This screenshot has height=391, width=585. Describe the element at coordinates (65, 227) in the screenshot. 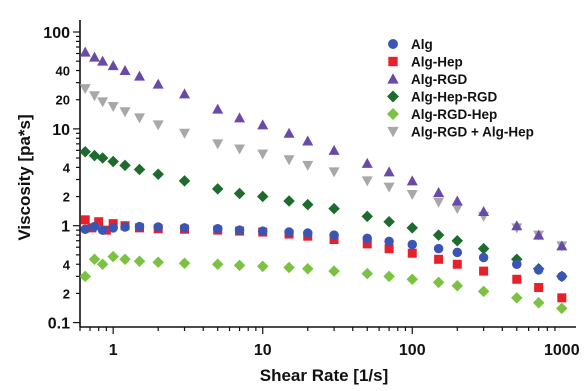

I see `y-tick-label: 1` at that location.